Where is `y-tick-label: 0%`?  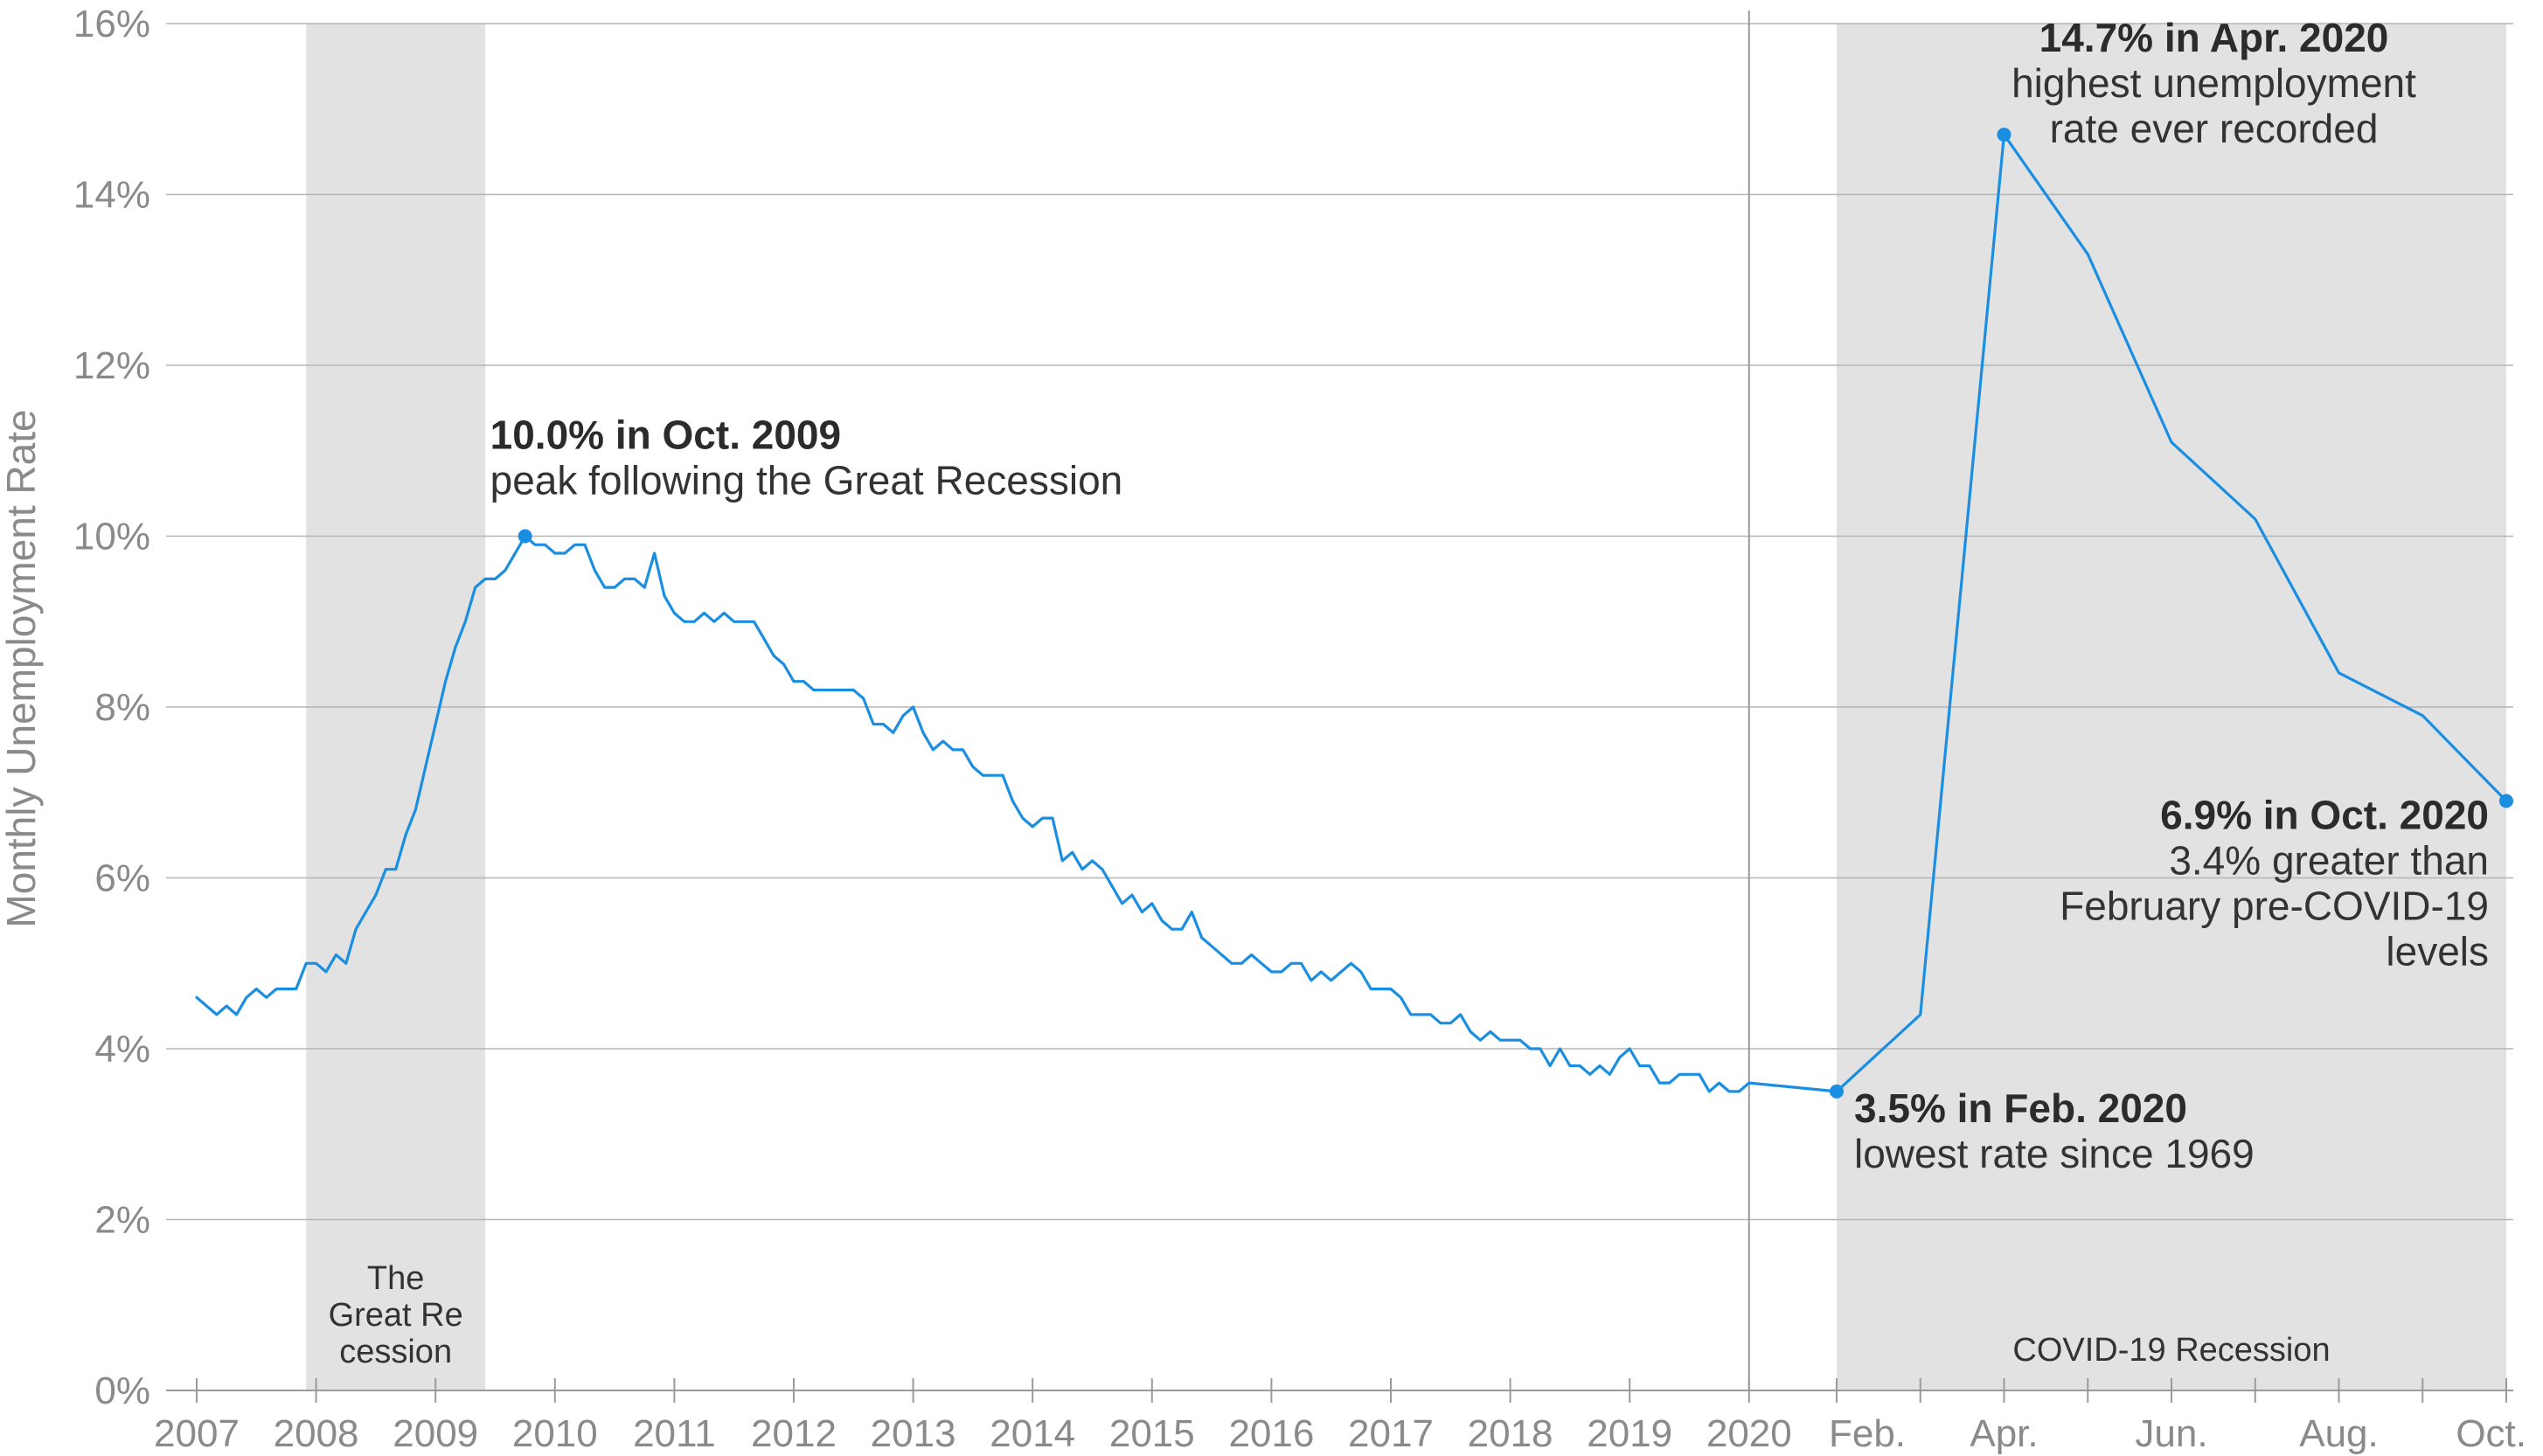 y-tick-label: 0% is located at coordinates (122, 1390).